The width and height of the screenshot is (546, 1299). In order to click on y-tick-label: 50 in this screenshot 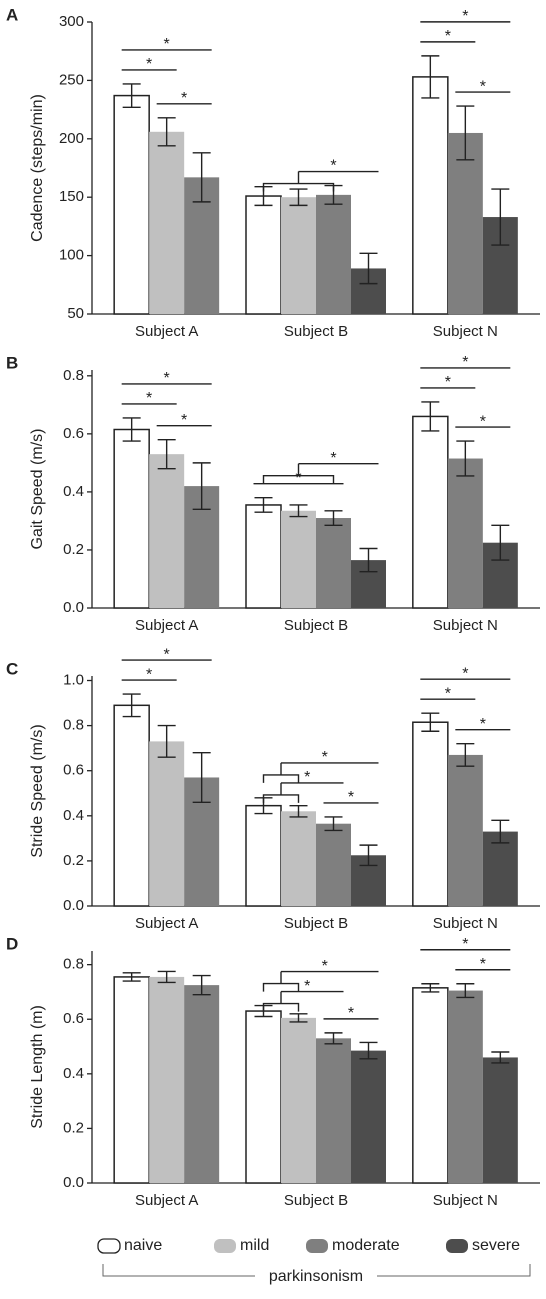, I will do `click(75, 313)`.